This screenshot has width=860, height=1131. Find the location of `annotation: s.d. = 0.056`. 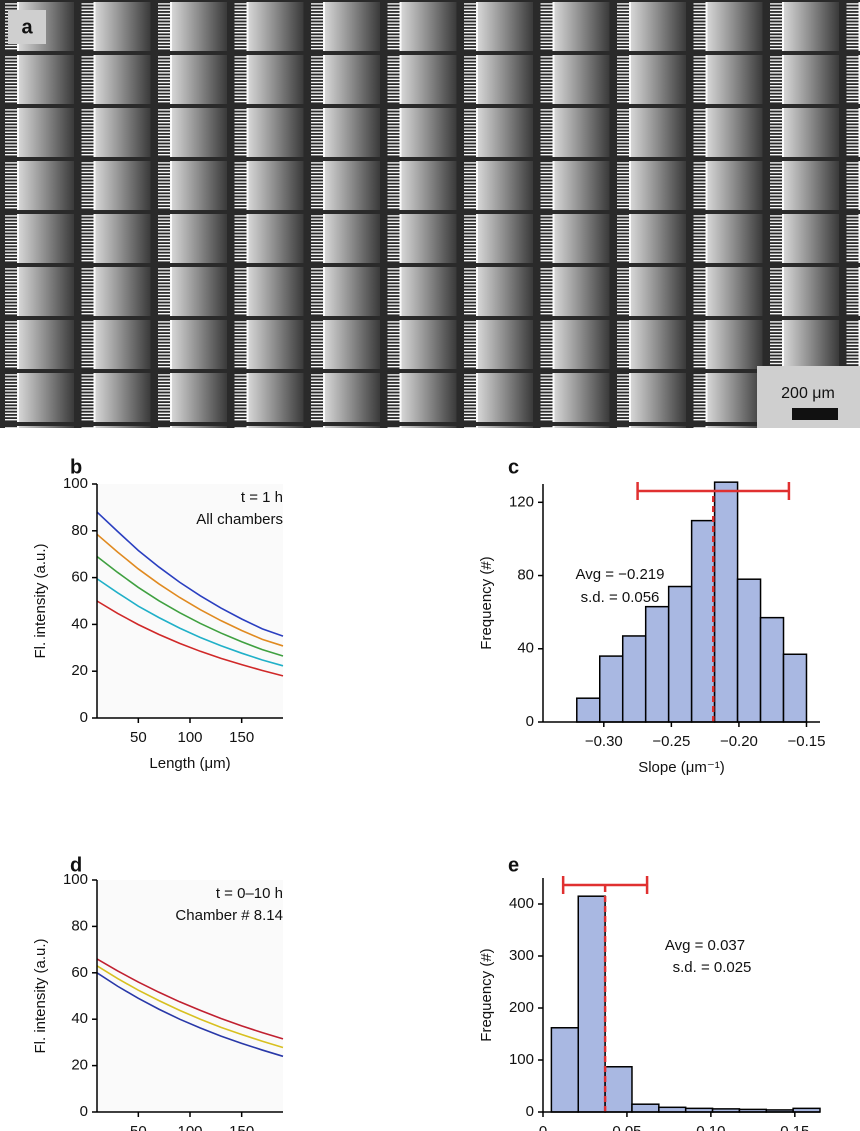

annotation: s.d. = 0.056 is located at coordinates (620, 597).